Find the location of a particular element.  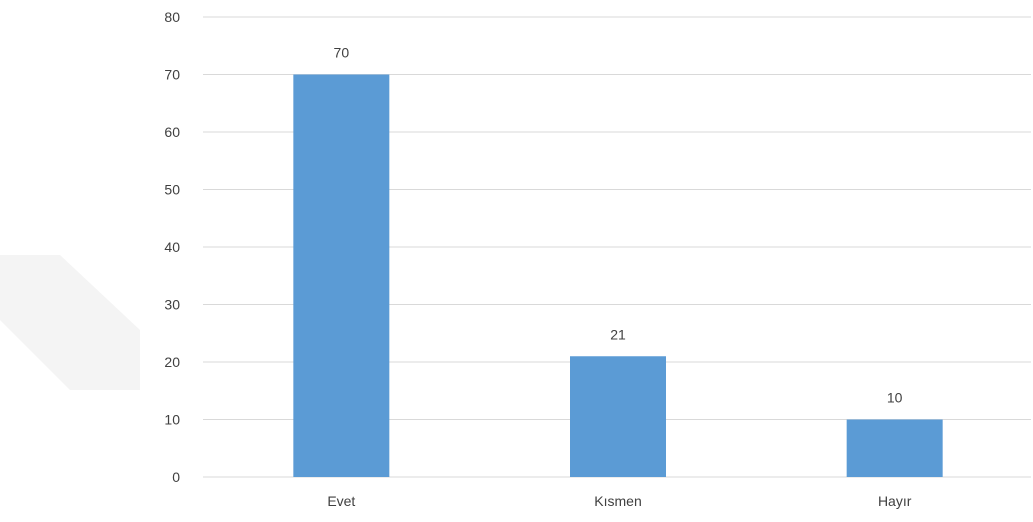

data-label: 21 is located at coordinates (618, 334).